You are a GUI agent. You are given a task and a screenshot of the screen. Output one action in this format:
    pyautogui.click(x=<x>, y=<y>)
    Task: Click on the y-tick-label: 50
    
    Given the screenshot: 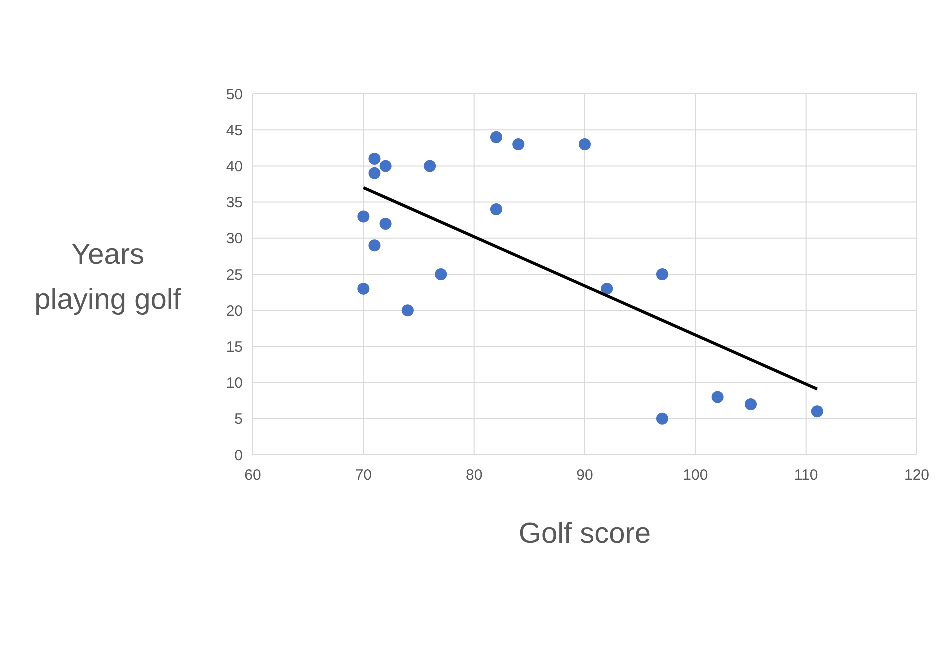 What is the action you would take?
    pyautogui.click(x=234, y=95)
    